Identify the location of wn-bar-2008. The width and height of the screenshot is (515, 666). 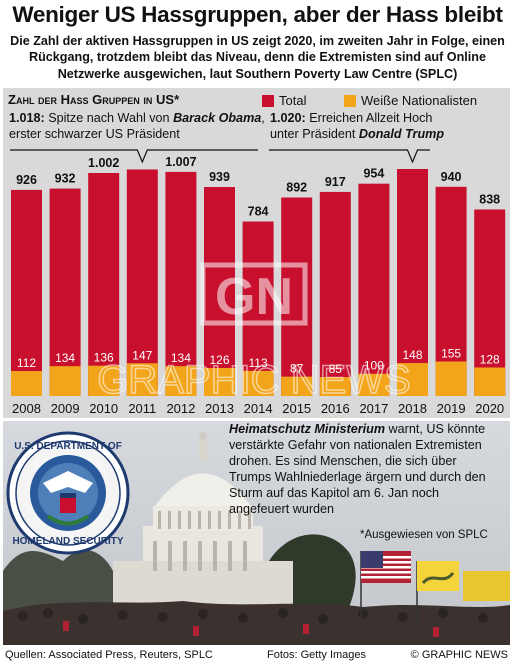
(26, 383).